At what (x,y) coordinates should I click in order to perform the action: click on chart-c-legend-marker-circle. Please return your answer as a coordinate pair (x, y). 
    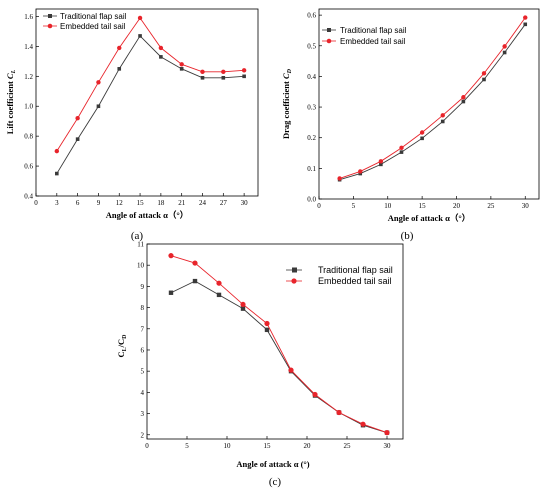
    Looking at the image, I should click on (294, 281).